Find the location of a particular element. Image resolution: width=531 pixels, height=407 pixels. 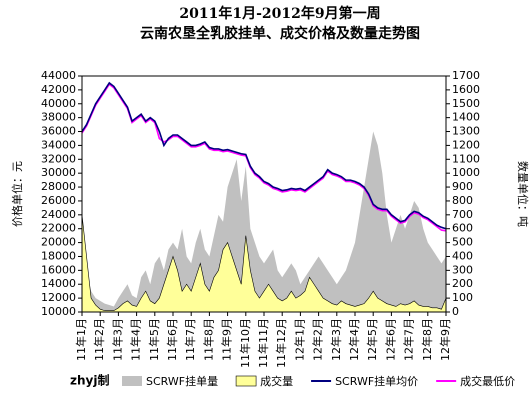

y-tick-label: 44000 is located at coordinates (58, 75).